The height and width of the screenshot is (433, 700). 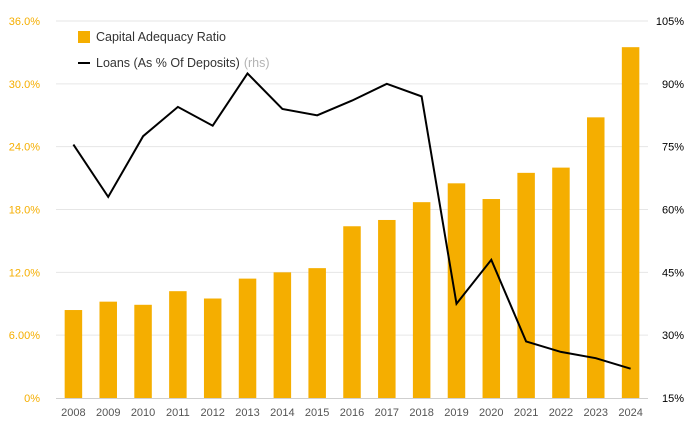 What do you see at coordinates (178, 344) in the screenshot?
I see `bar-2011` at bounding box center [178, 344].